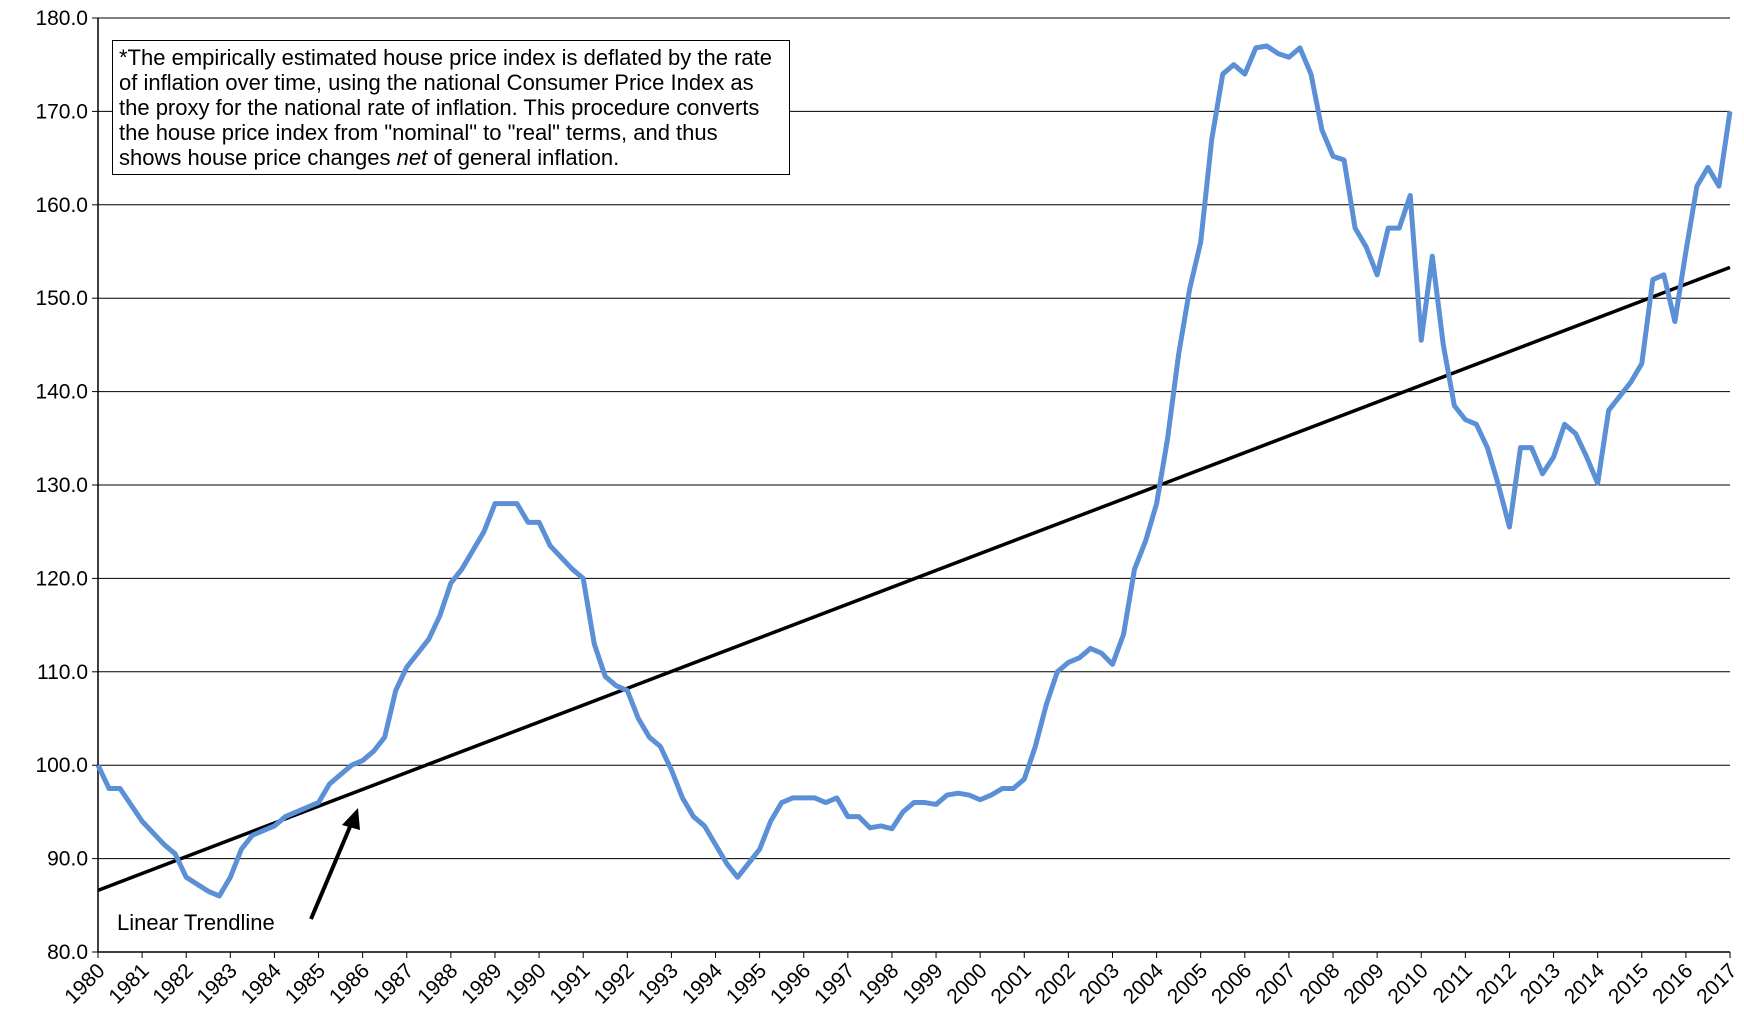 This screenshot has width=1744, height=1022. I want to click on x-tick-label: 1980, so click(84, 983).